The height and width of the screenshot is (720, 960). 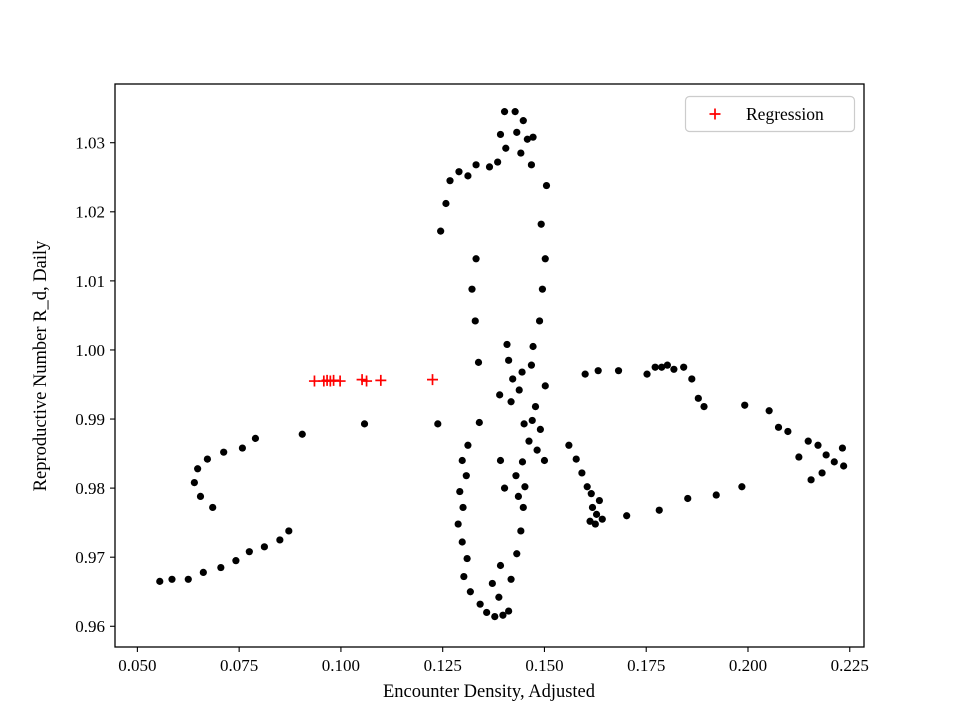 I want to click on y-tick-label: 0.99, so click(x=90, y=419).